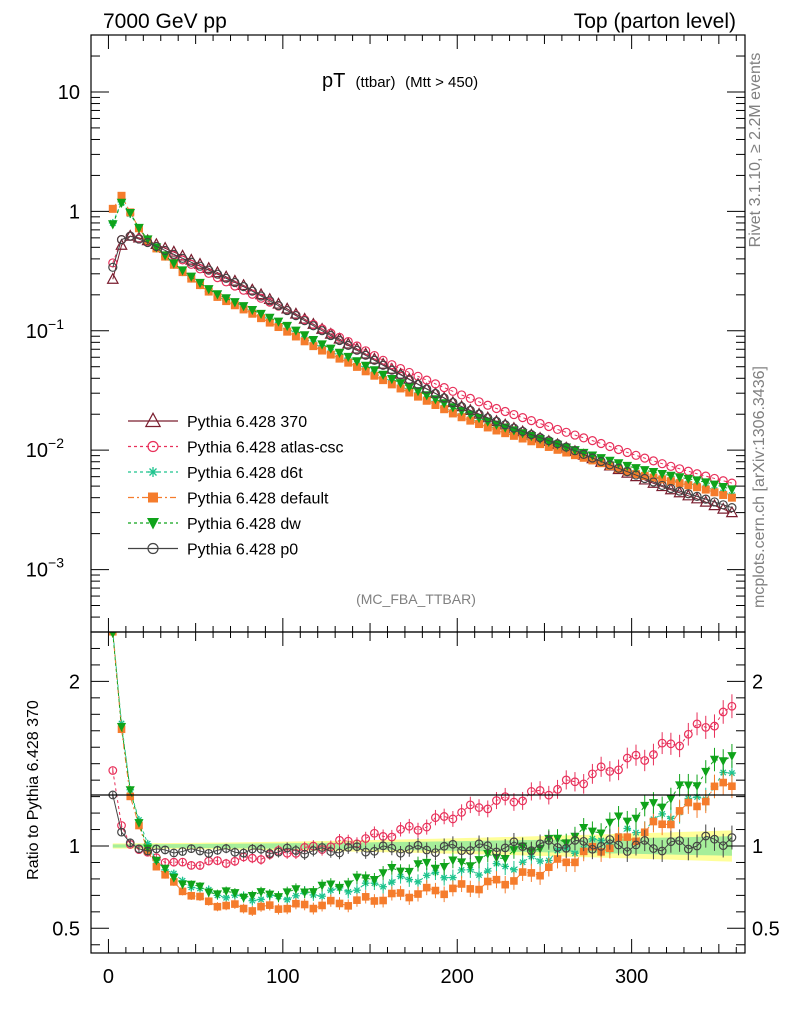 The height and width of the screenshot is (1024, 786). I want to click on analysis-label: (MC_FBA_TTBAR), so click(416, 599).